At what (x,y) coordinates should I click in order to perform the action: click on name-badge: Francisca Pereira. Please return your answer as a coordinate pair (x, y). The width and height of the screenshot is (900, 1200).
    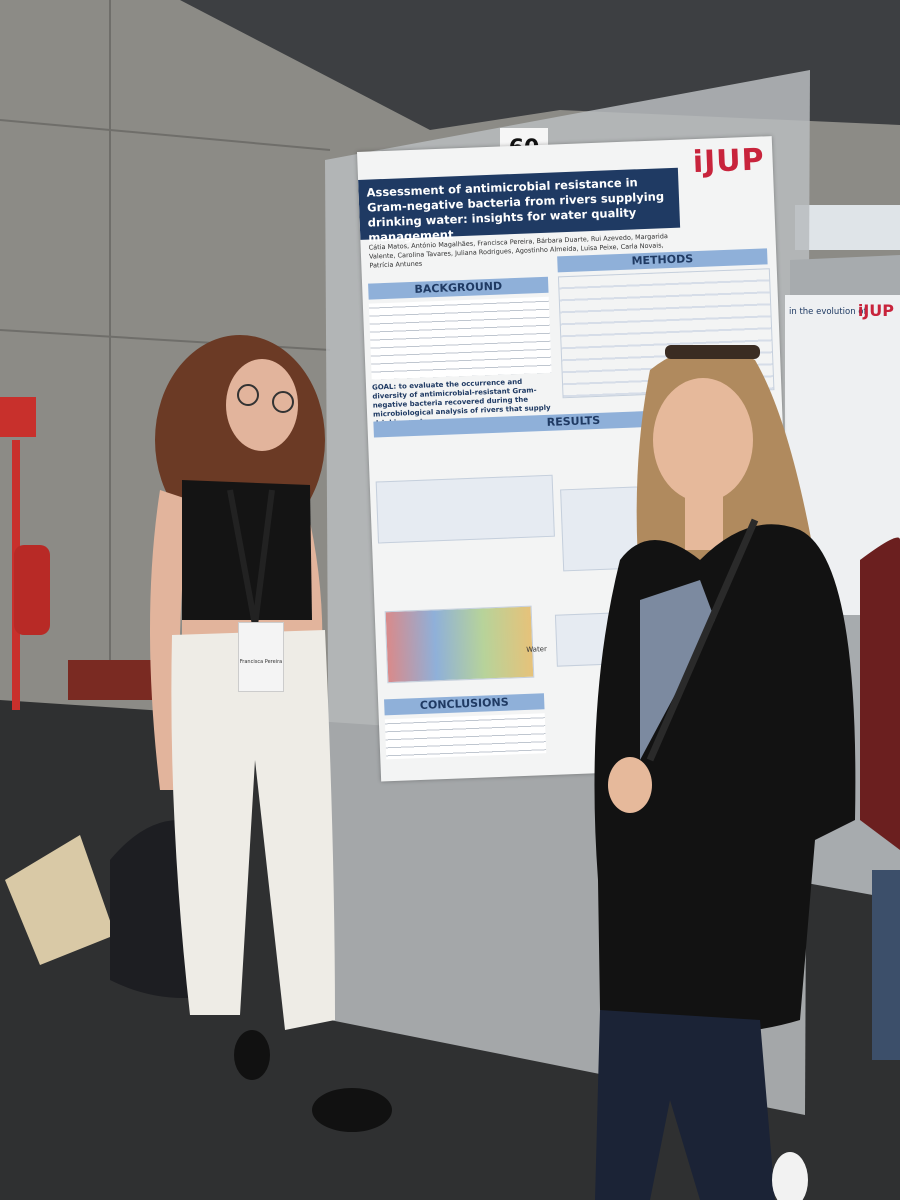
    Looking at the image, I should click on (261, 657).